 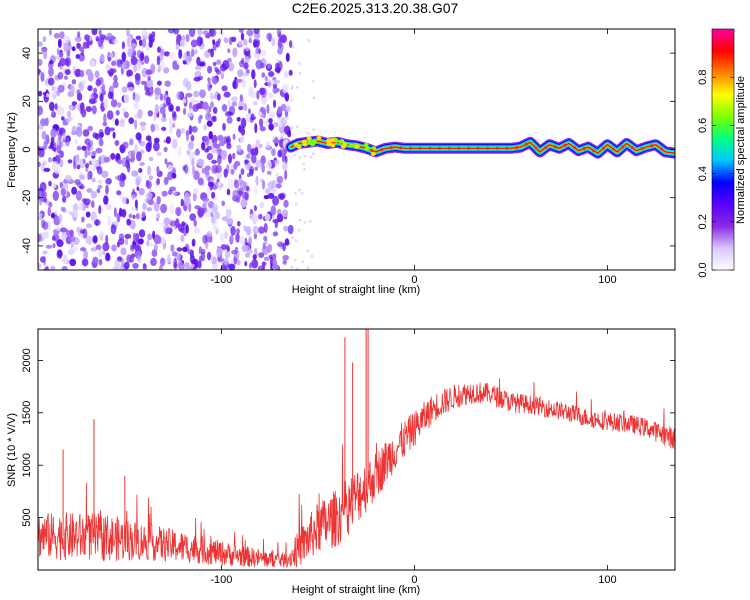 What do you see at coordinates (27, 53) in the screenshot?
I see `y-tick-label: 40` at bounding box center [27, 53].